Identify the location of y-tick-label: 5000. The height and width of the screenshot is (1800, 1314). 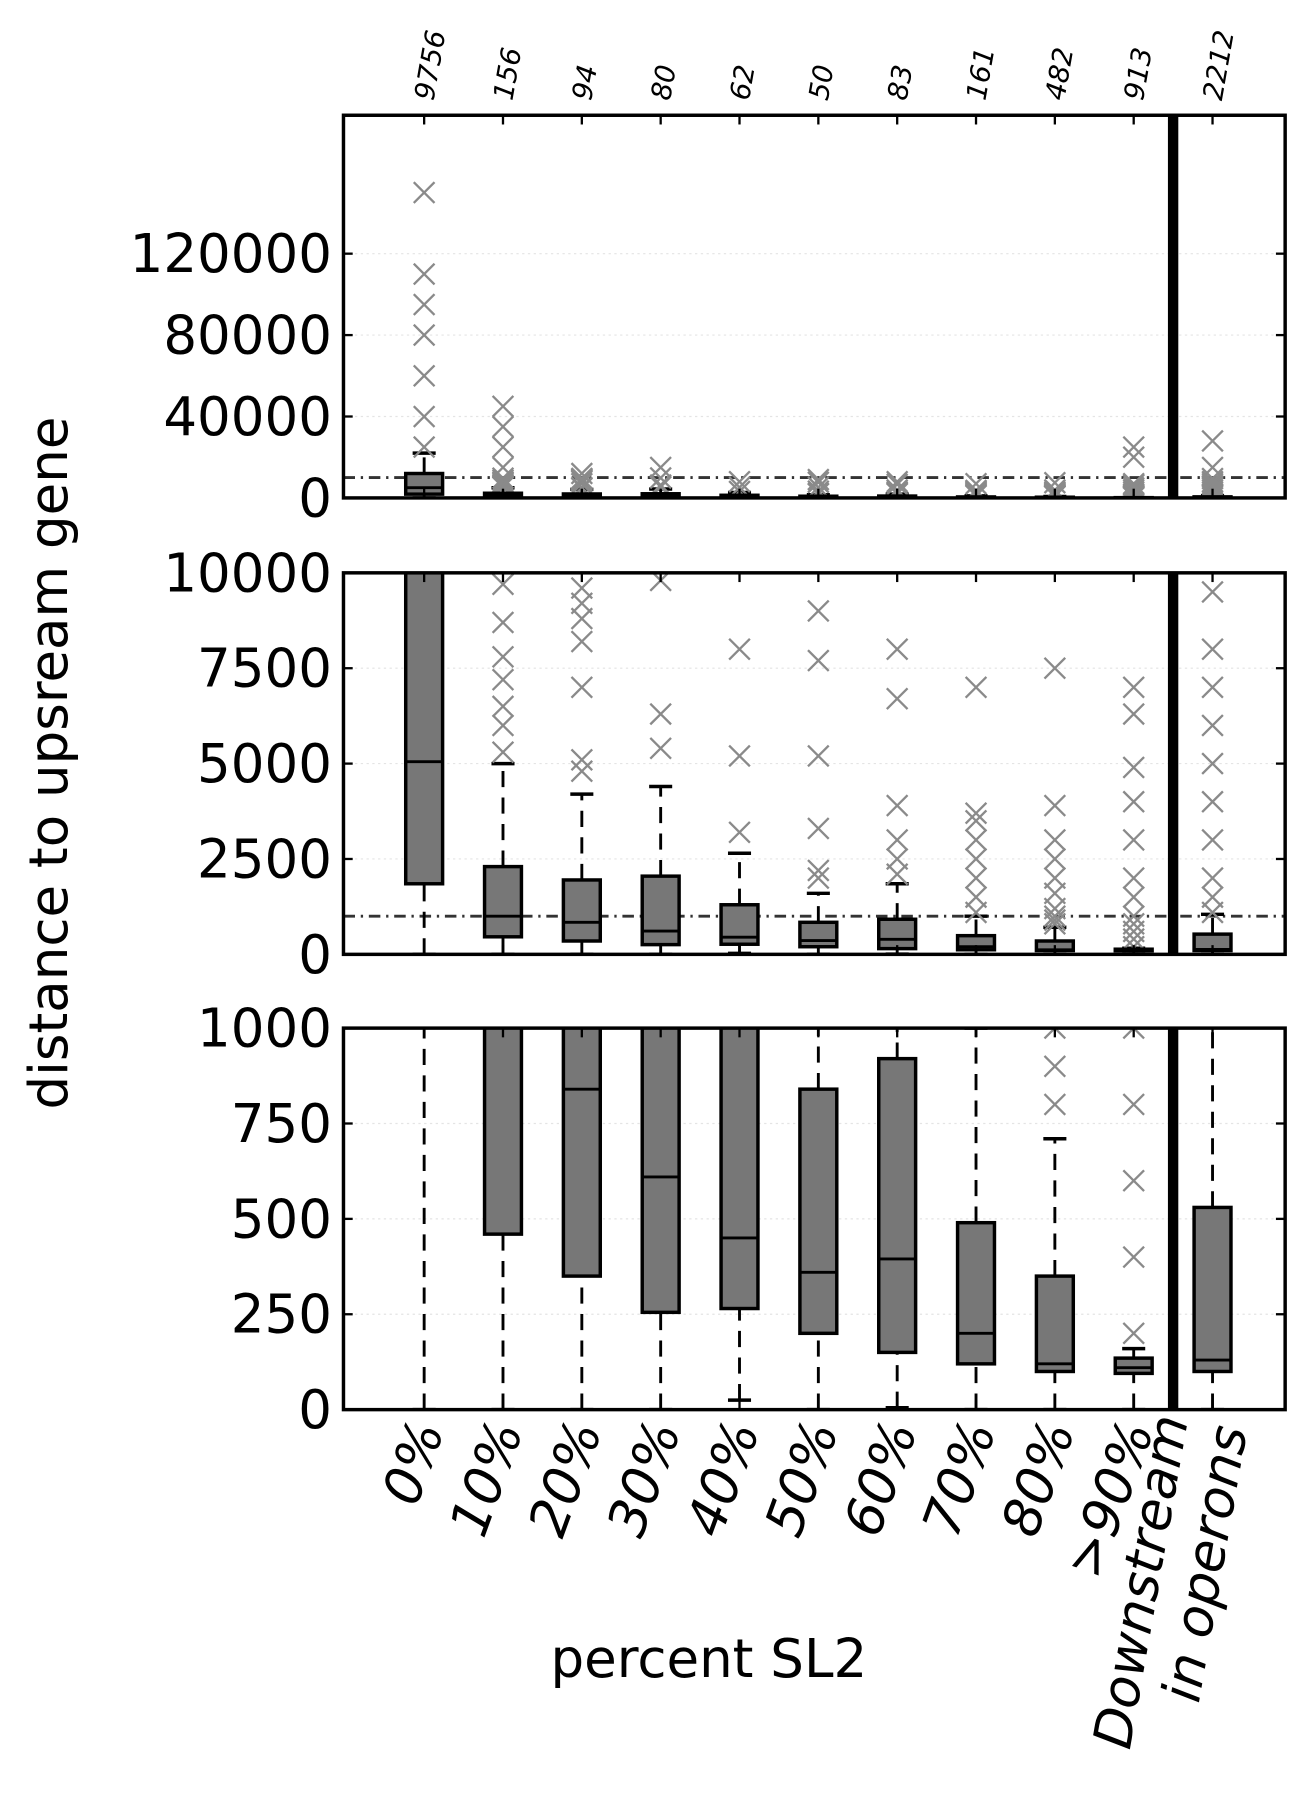
(264, 764).